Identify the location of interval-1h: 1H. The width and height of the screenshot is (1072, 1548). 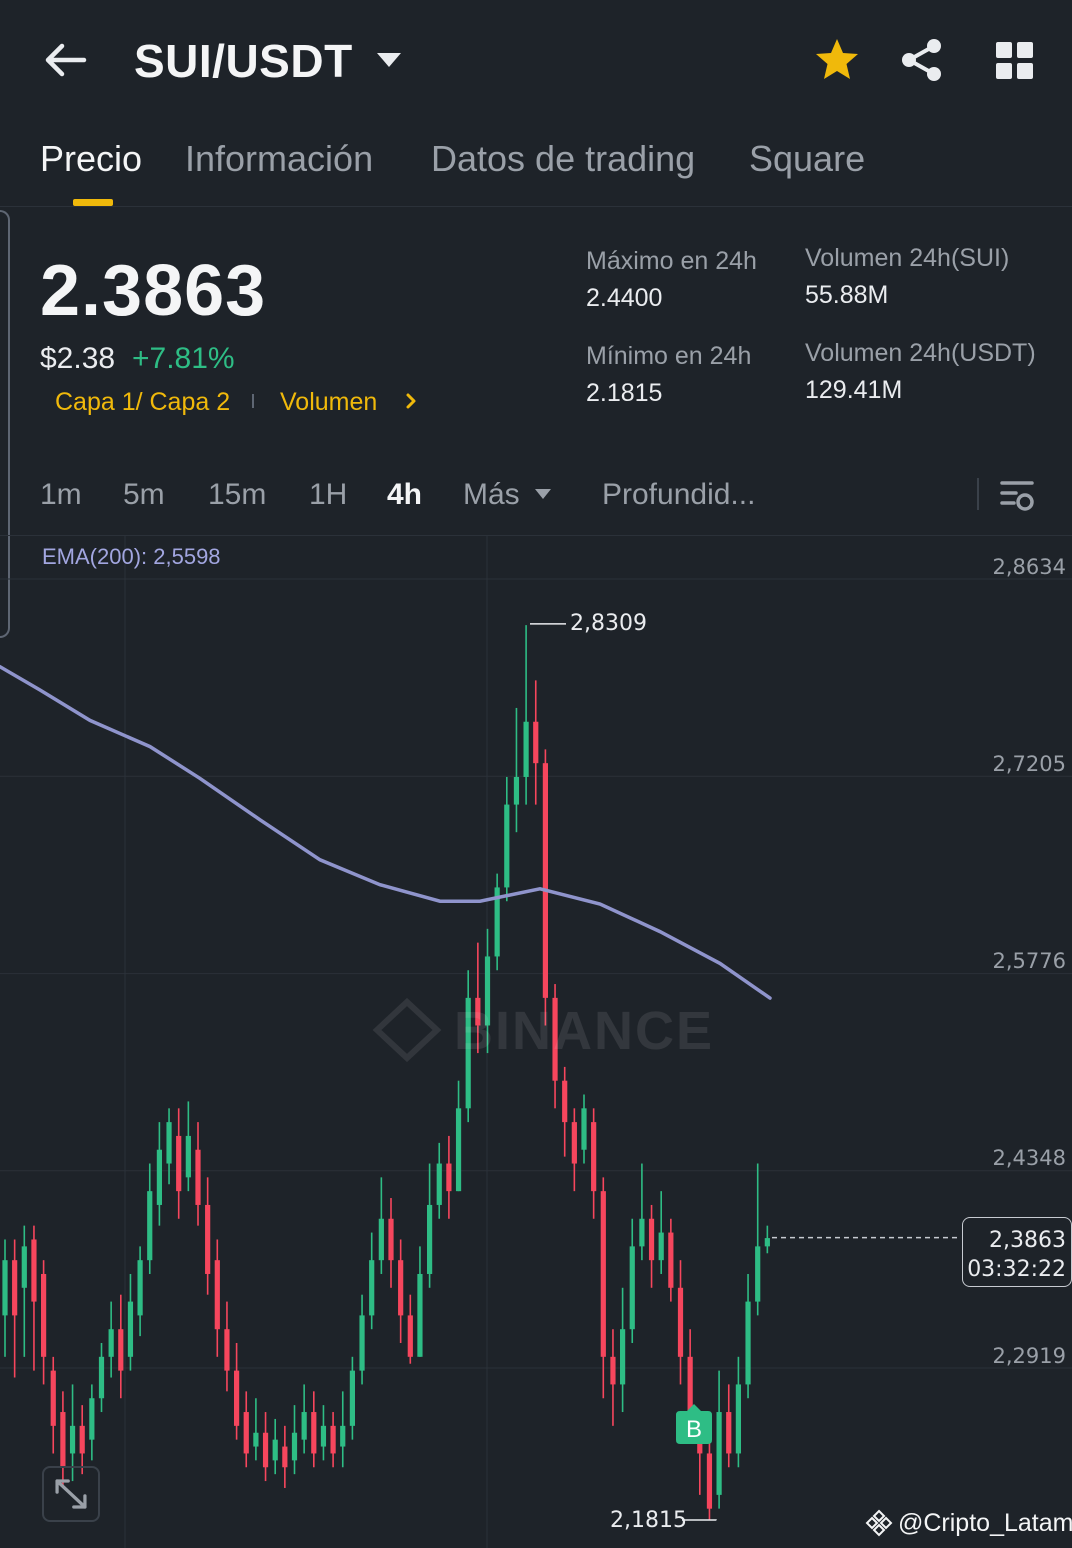
(328, 494).